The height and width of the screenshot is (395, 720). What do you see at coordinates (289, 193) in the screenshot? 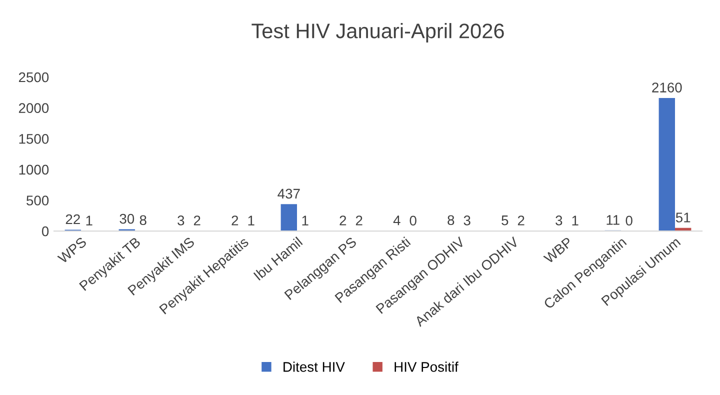
I see `data-label: 437` at bounding box center [289, 193].